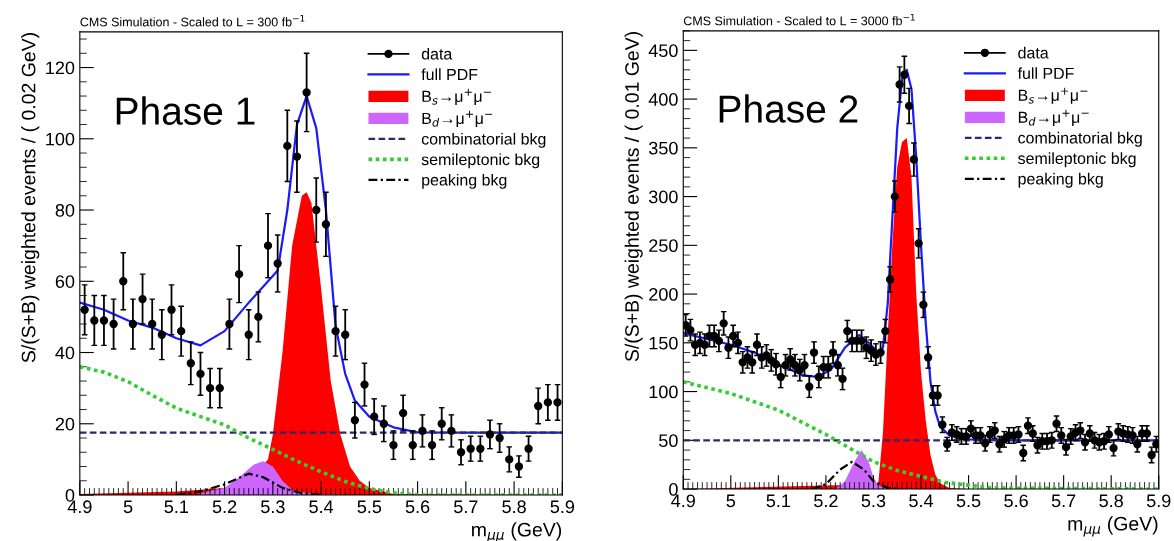 The height and width of the screenshot is (541, 1174). Describe the element at coordinates (192, 21) in the screenshot. I see `chart-title: CMS Simulation - Scaled to L = 300 fb$^{−1}$` at that location.